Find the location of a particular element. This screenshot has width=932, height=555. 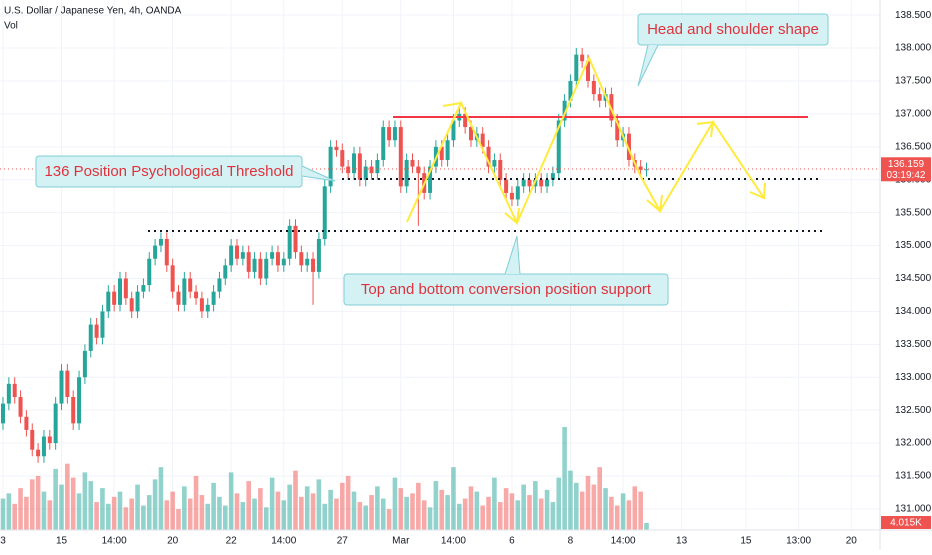

callout: 136 Position Psychological Threshold is located at coordinates (185, 171).